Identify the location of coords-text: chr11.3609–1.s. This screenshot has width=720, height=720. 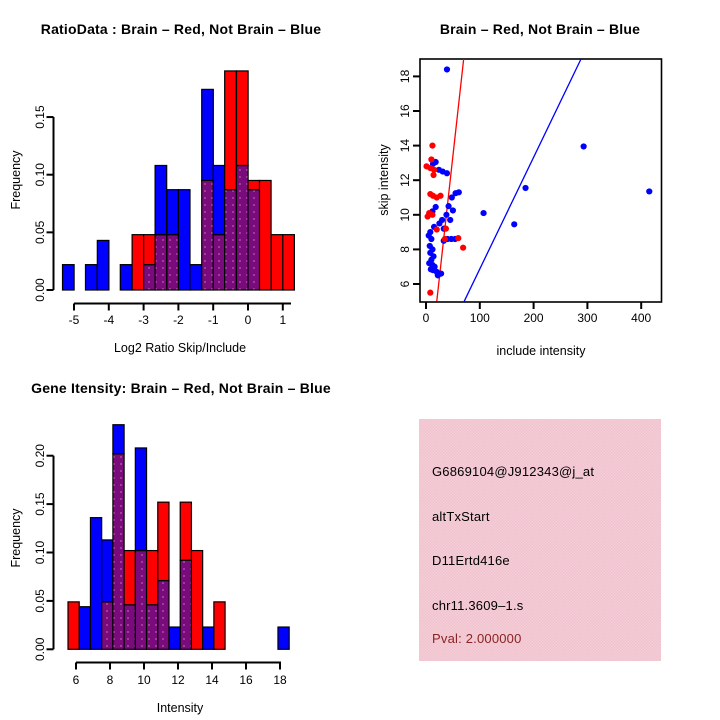
(478, 605).